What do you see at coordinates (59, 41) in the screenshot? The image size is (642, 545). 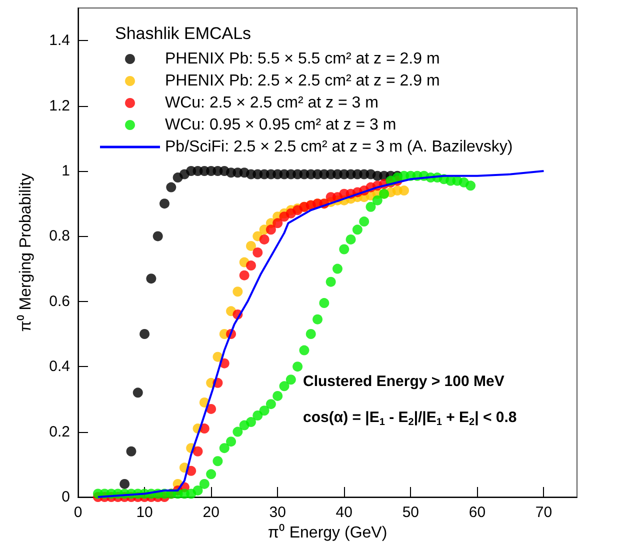 I see `y-tick-label: 1.4` at bounding box center [59, 41].